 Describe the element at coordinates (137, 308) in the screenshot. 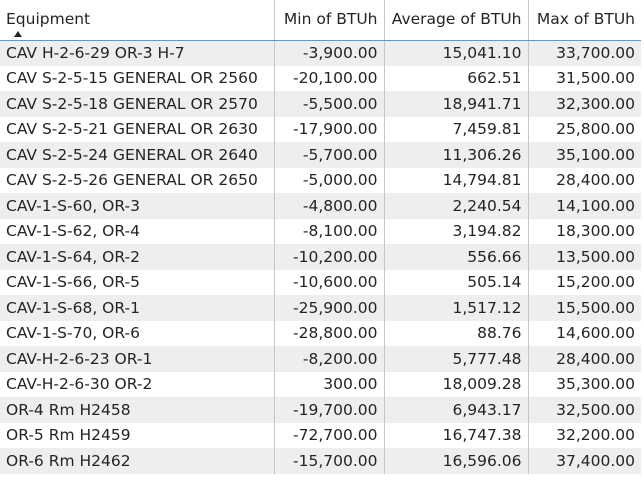

I see `cell-equipment: CAV-1-S-68, OR-1` at that location.